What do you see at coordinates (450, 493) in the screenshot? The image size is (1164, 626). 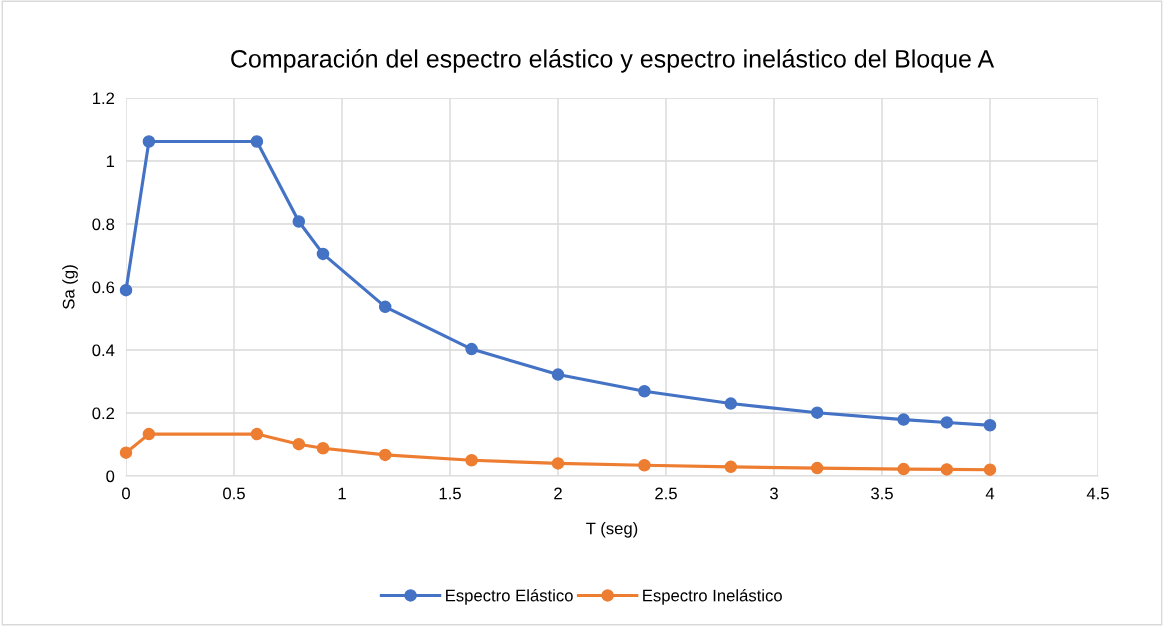 I see `x-tick-label: 1.5` at bounding box center [450, 493].